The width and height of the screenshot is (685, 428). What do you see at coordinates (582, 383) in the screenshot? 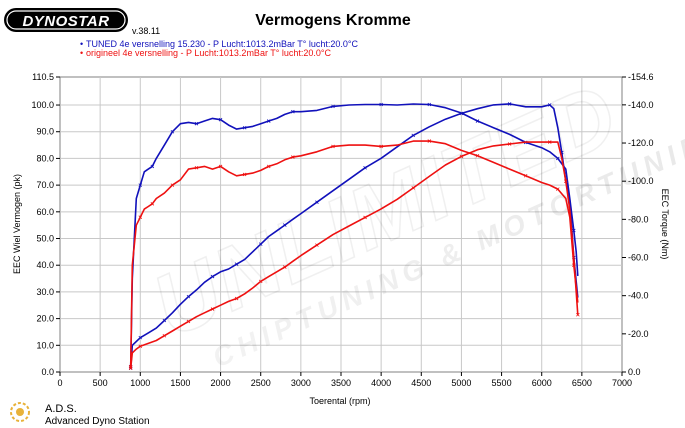
I see `x-tick-label: 6500` at bounding box center [582, 383].